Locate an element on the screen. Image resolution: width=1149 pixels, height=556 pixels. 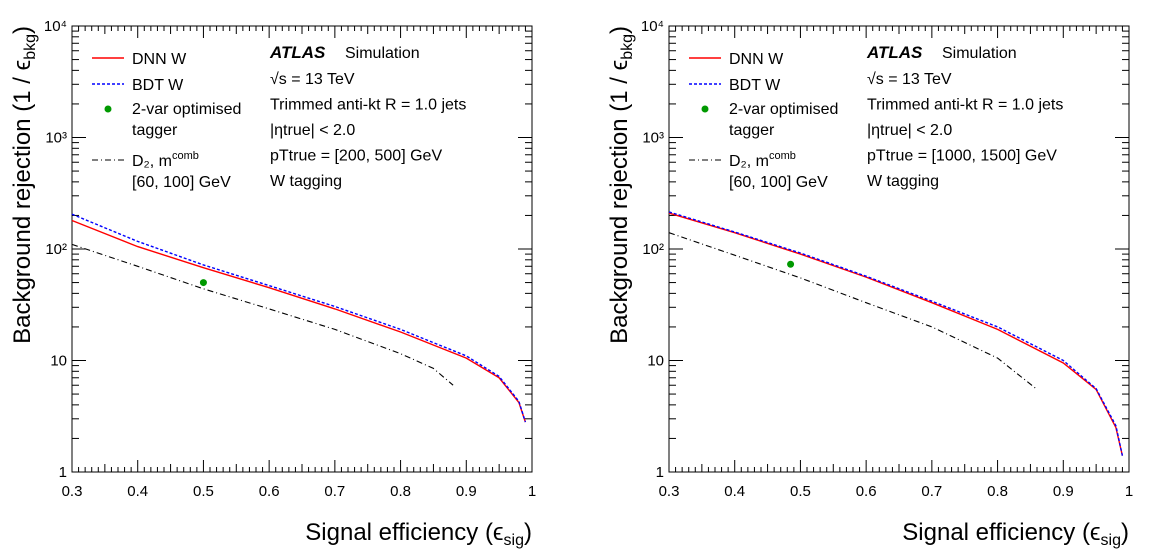
series-line-bdt is located at coordinates (299, 318).